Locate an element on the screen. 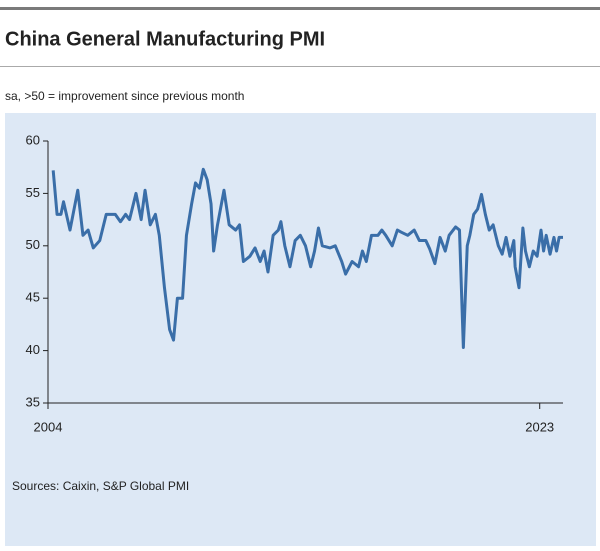  y-tick-label: 45 is located at coordinates (33, 297).